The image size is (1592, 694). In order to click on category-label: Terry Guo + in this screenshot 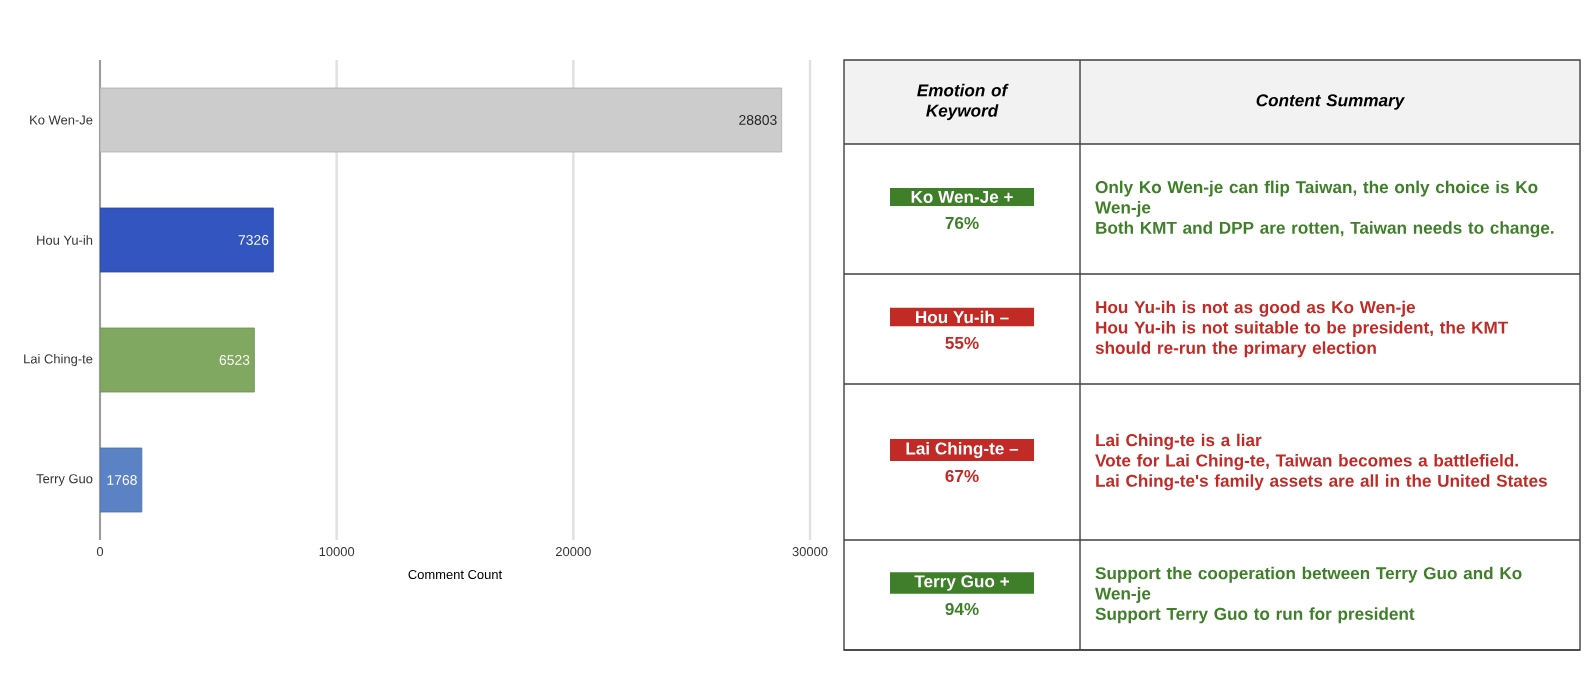, I will do `click(961, 583)`.